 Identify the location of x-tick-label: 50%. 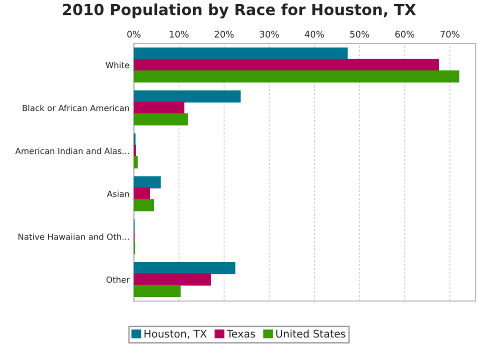
(360, 34).